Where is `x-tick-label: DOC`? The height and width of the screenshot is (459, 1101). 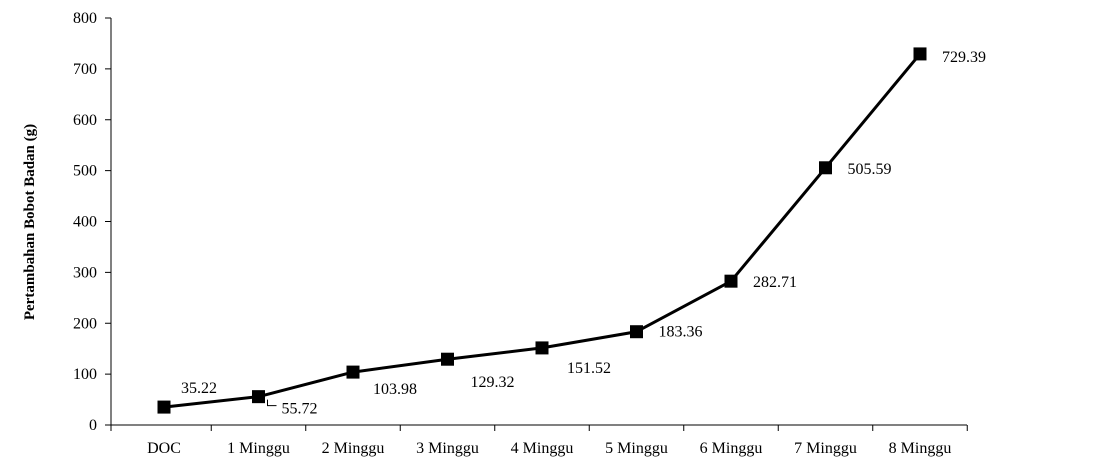
x-tick-label: DOC is located at coordinates (164, 448).